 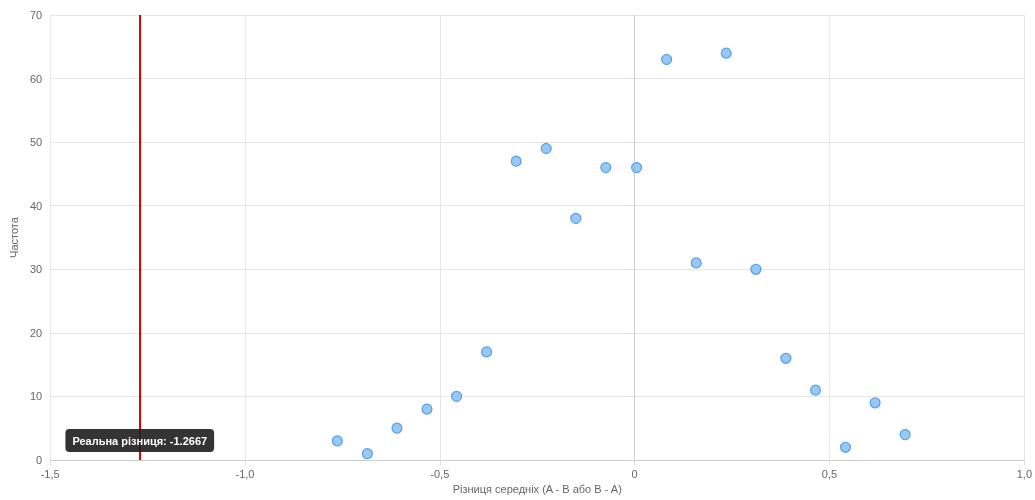 What do you see at coordinates (829, 473) in the screenshot?
I see `x-tick-label: 0,5` at bounding box center [829, 473].